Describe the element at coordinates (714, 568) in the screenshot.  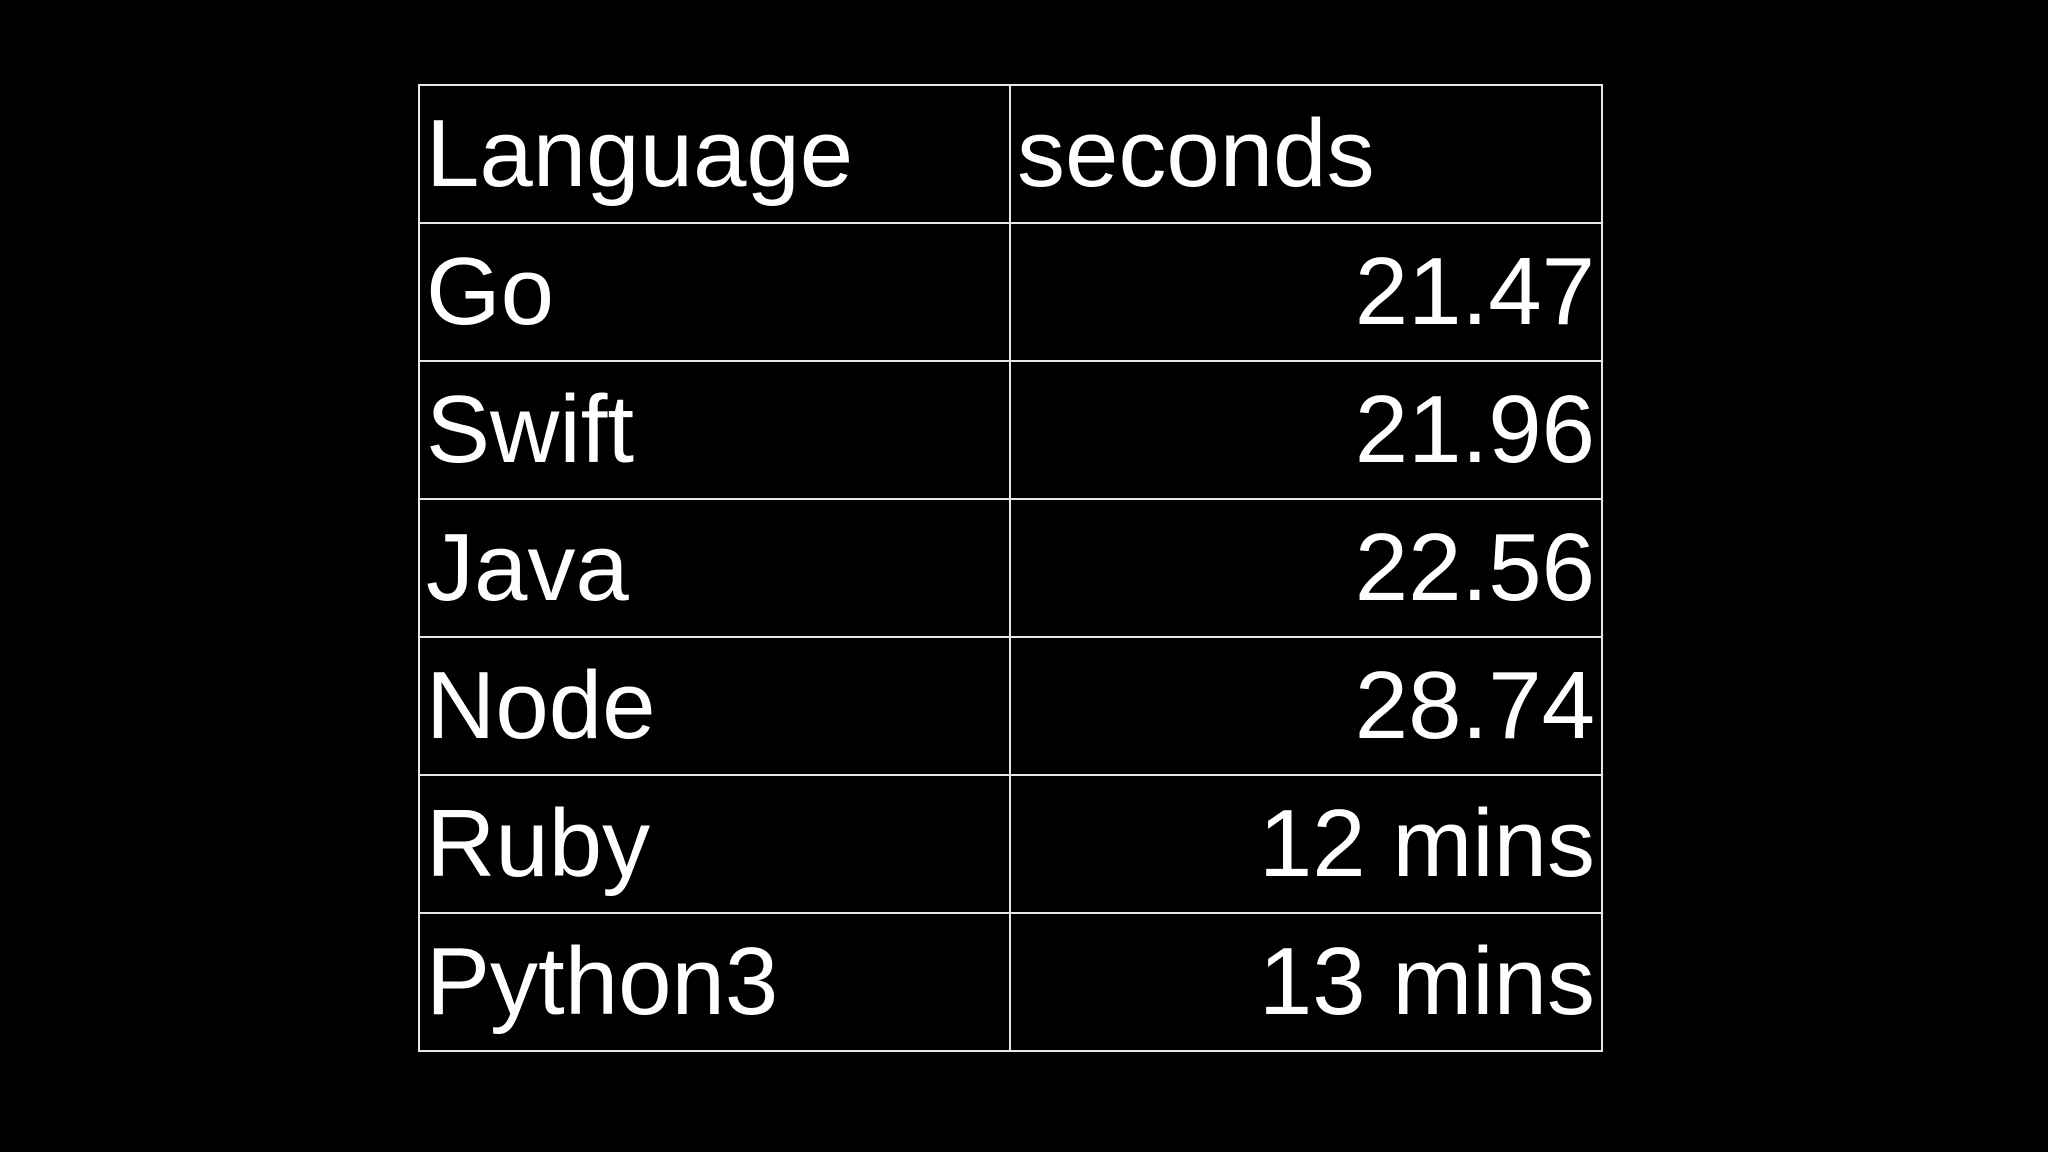
I see `language-cell: Java` at that location.